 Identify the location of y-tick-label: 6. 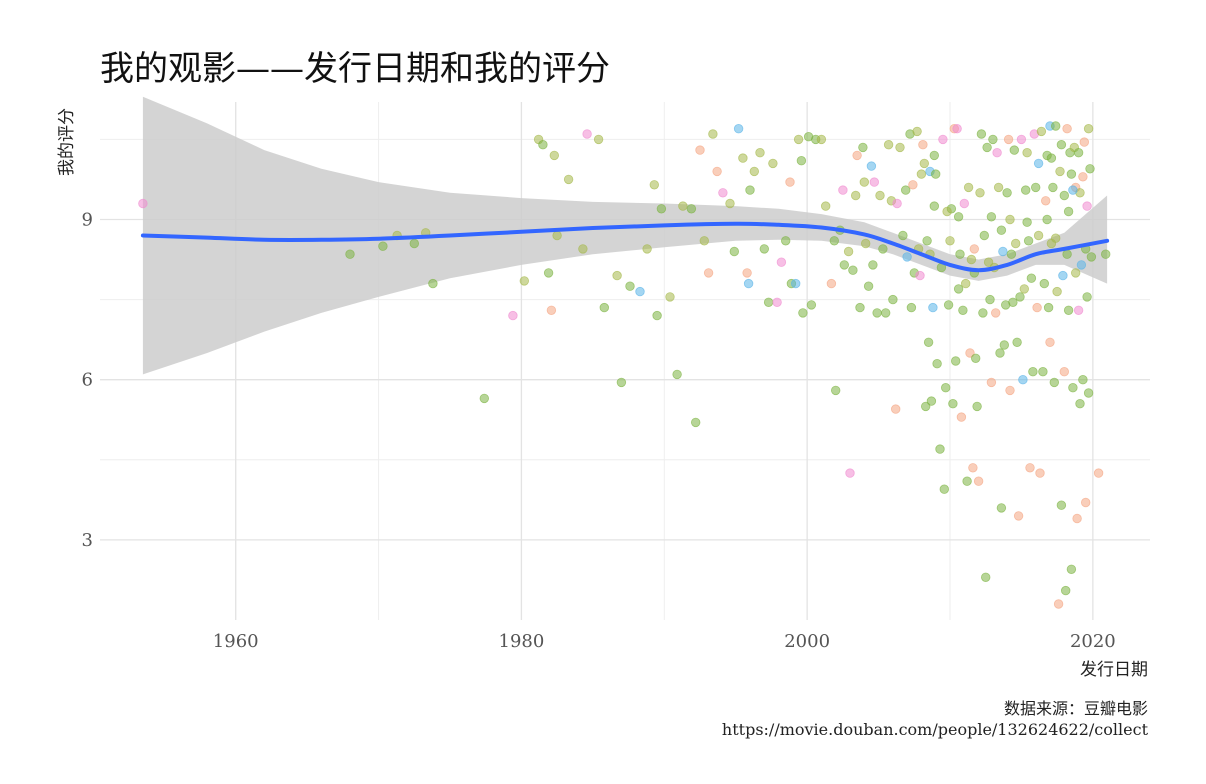
(87, 380).